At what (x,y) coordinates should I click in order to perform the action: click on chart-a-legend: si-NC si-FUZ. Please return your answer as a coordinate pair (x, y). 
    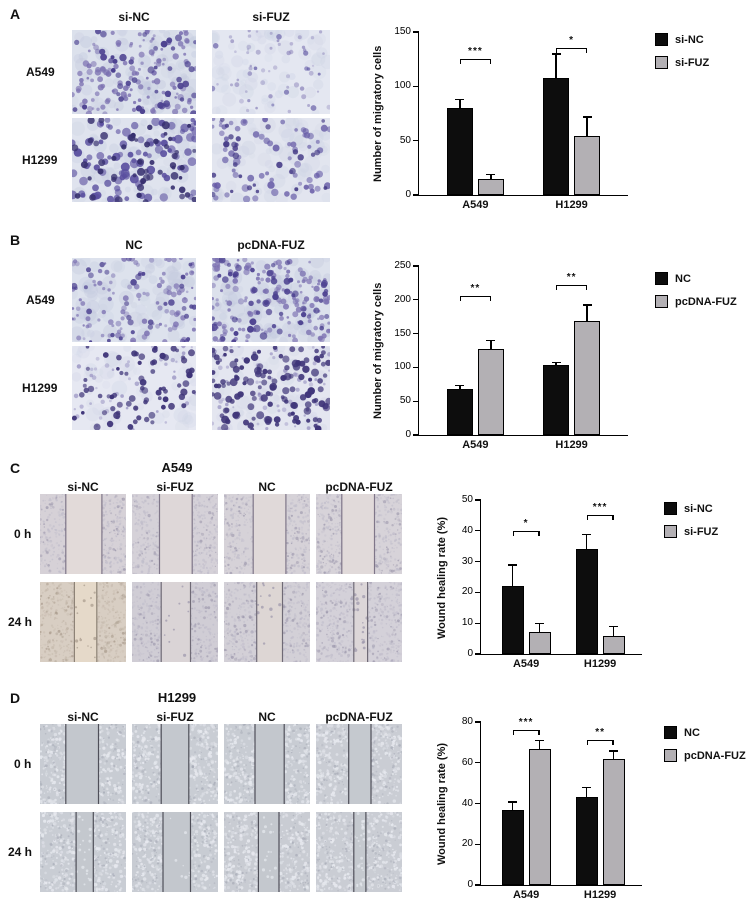
    Looking at the image, I should click on (682, 56).